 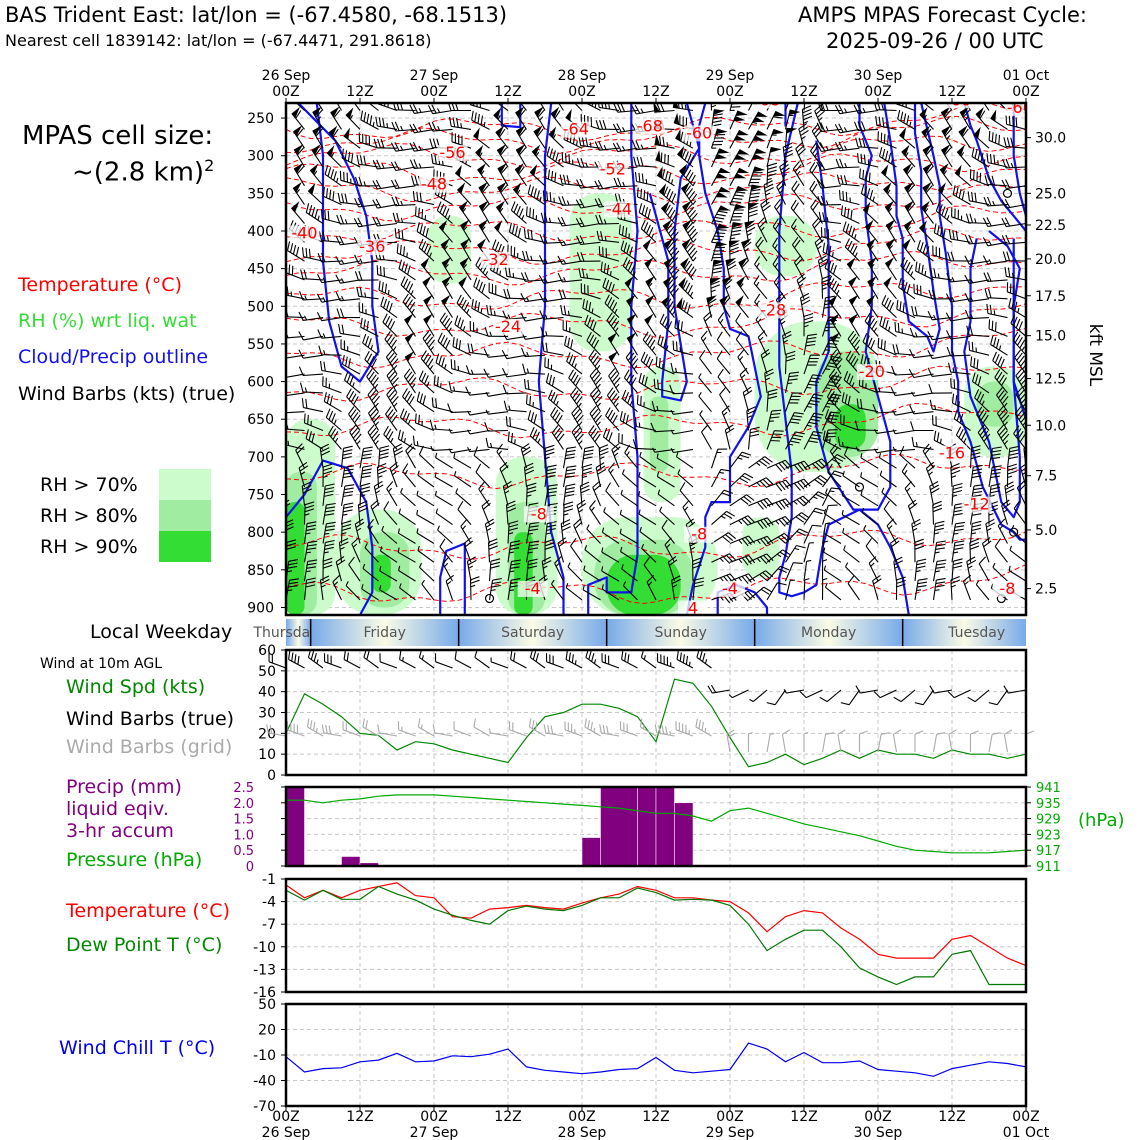 I want to click on precip-bar, so click(x=591, y=852).